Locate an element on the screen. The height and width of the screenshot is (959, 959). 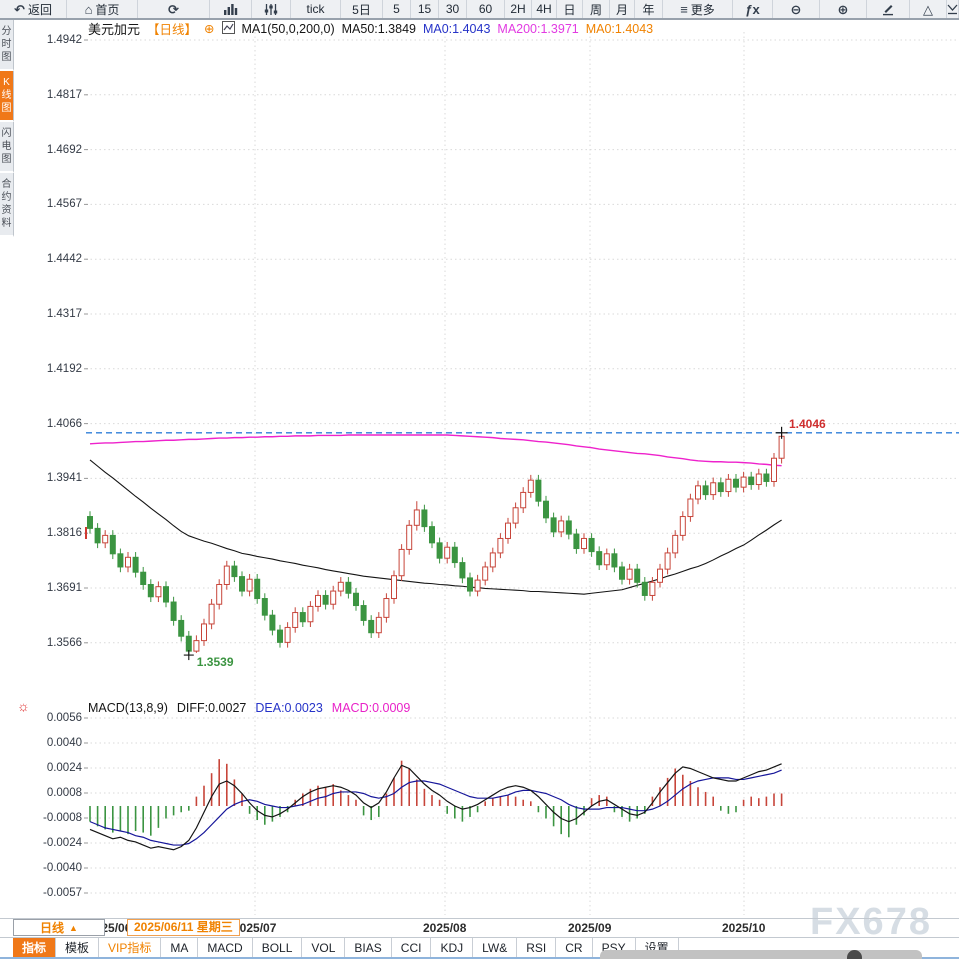
more-button: ≡ 更多 is located at coordinates (698, 9).